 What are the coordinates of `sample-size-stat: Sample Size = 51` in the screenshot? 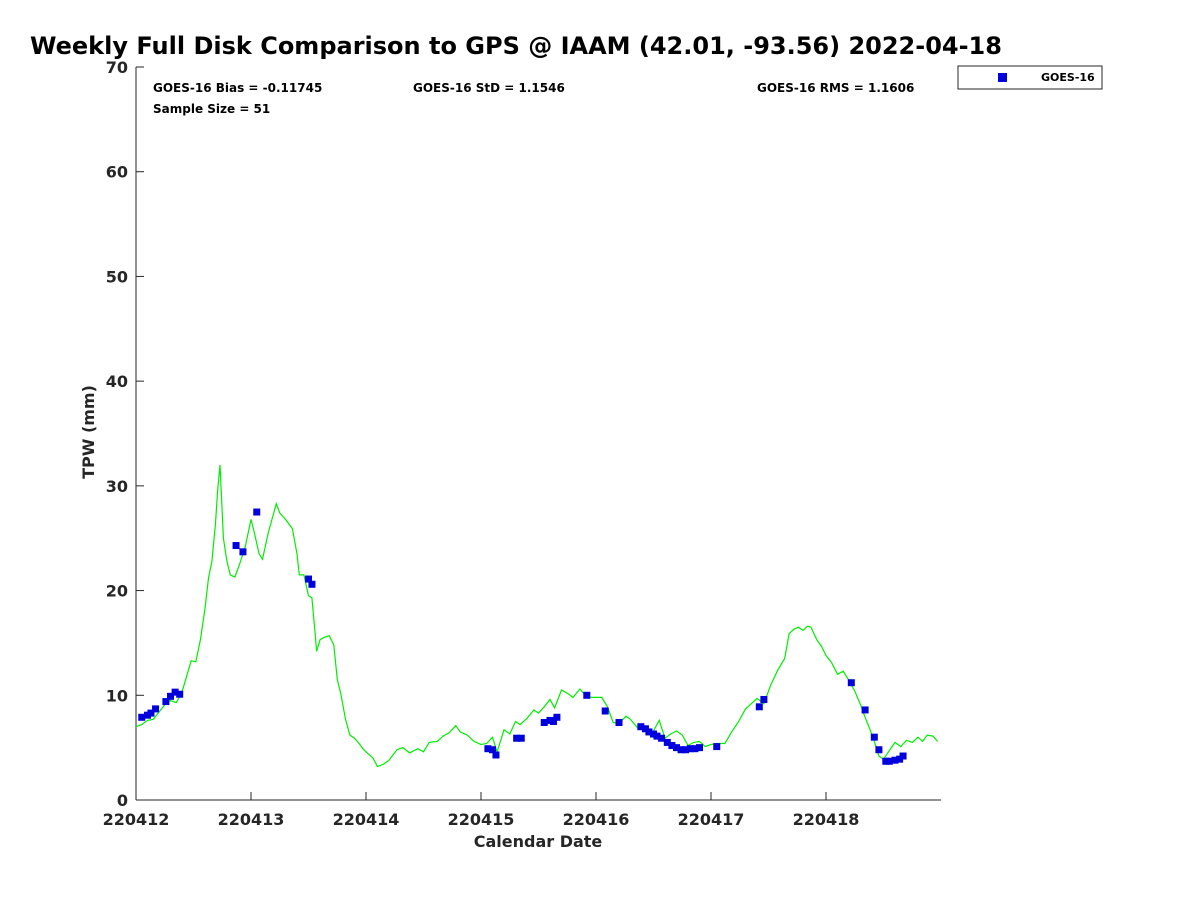 It's located at (211, 109).